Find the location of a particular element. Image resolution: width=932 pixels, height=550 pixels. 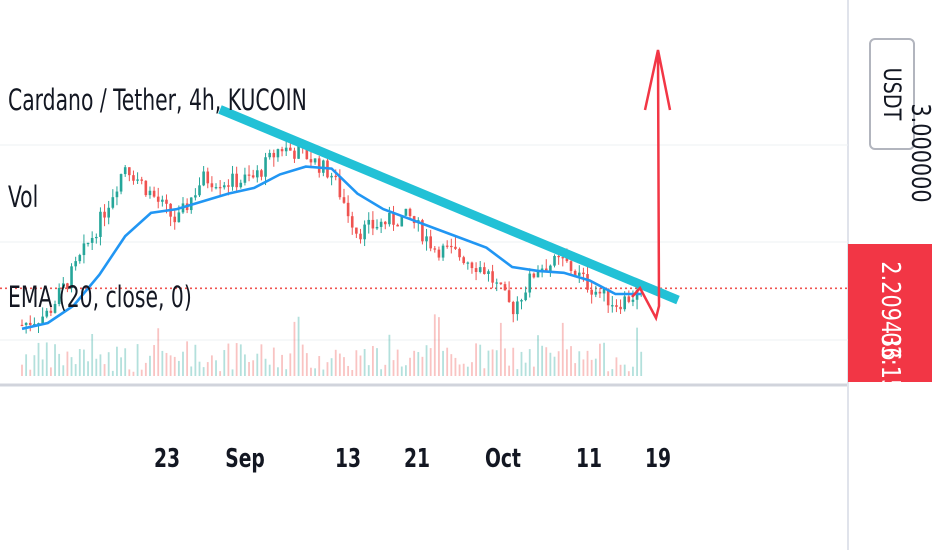

volume-legend: Vol is located at coordinates (23, 197).